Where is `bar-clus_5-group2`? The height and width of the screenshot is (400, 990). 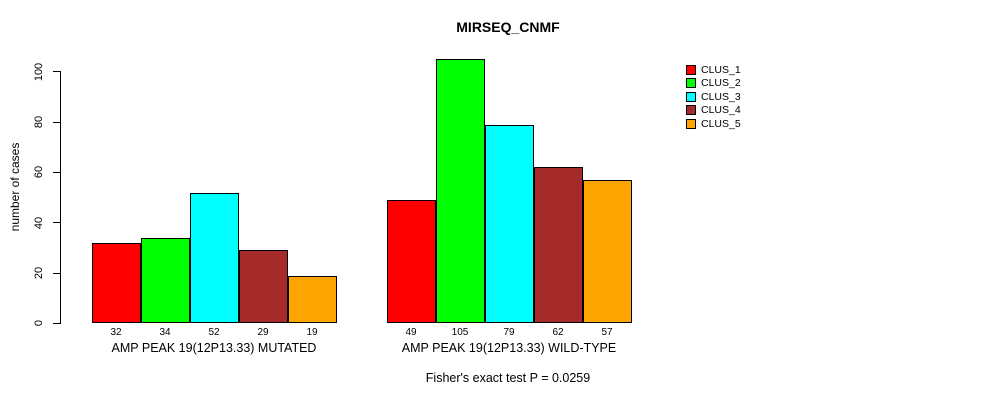
bar-clus_5-group2 is located at coordinates (607, 251).